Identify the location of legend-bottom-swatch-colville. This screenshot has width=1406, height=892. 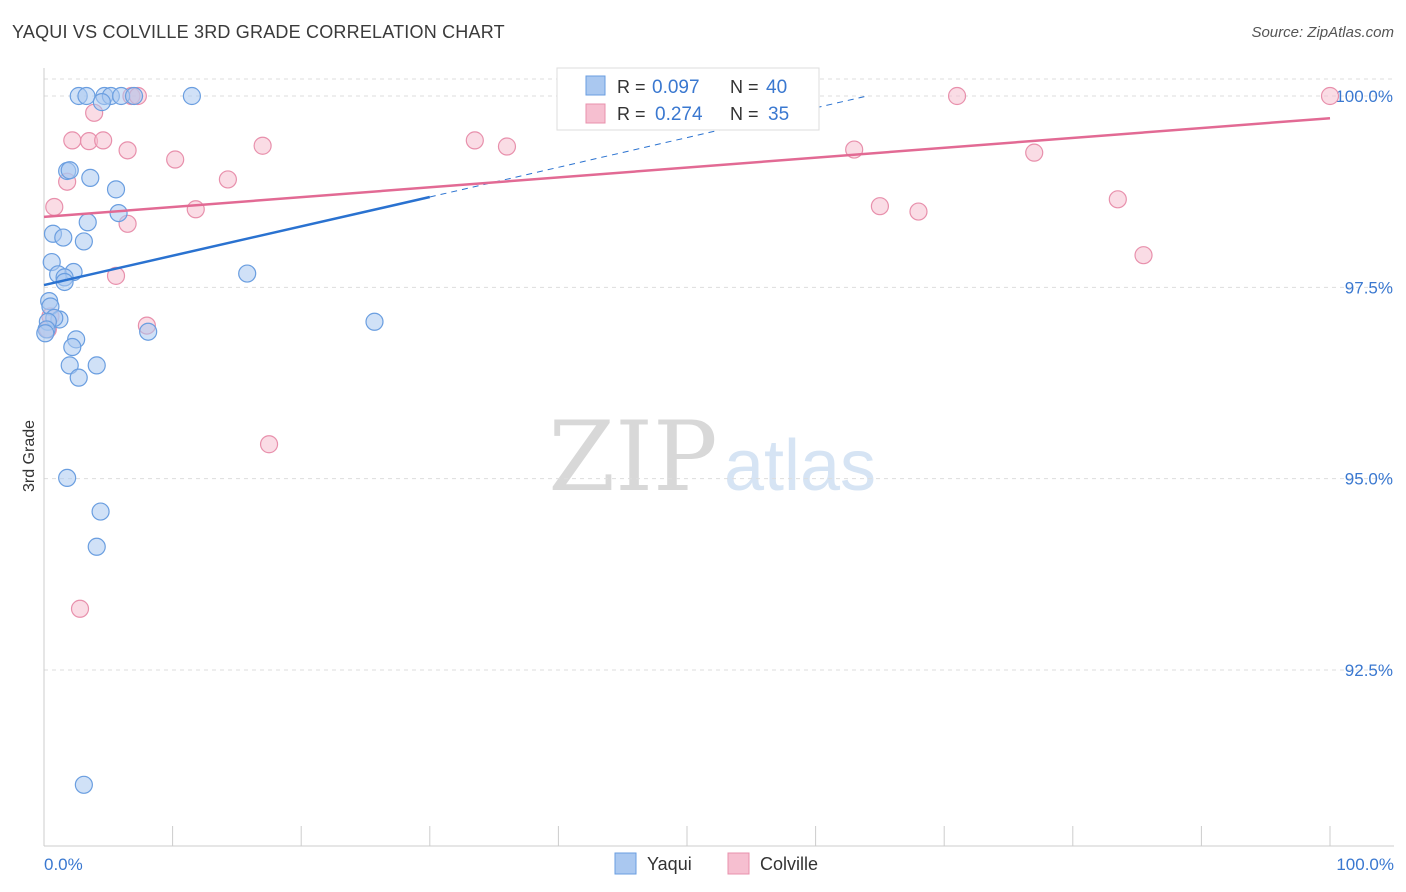
(738, 863).